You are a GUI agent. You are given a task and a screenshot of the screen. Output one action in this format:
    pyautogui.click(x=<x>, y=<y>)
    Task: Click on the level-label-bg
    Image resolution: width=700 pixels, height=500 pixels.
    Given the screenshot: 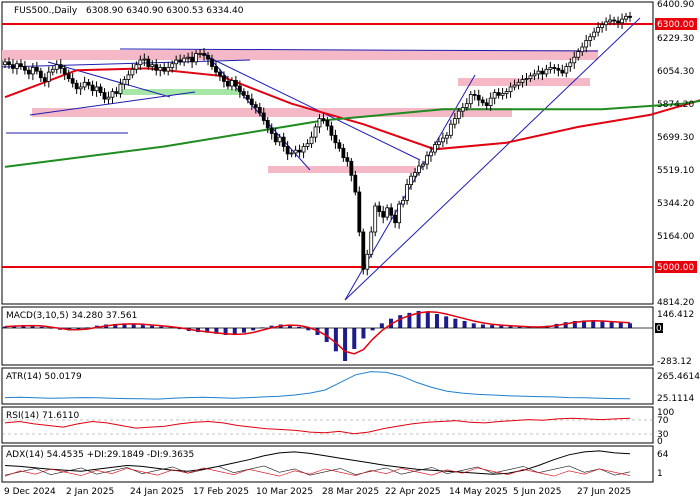 What is the action you would take?
    pyautogui.click(x=676, y=267)
    